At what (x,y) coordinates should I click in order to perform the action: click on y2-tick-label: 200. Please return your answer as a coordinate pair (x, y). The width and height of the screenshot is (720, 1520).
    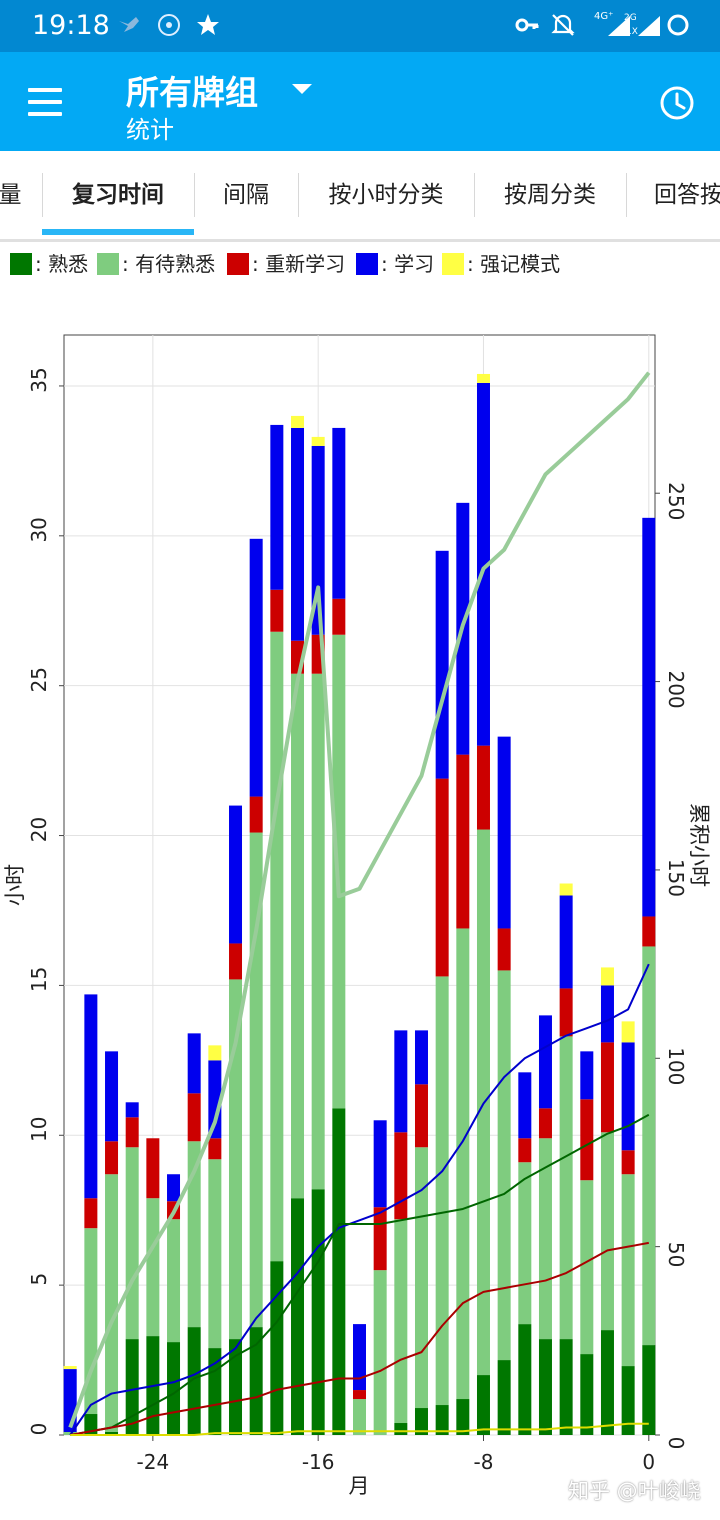
    Looking at the image, I should click on (676, 689).